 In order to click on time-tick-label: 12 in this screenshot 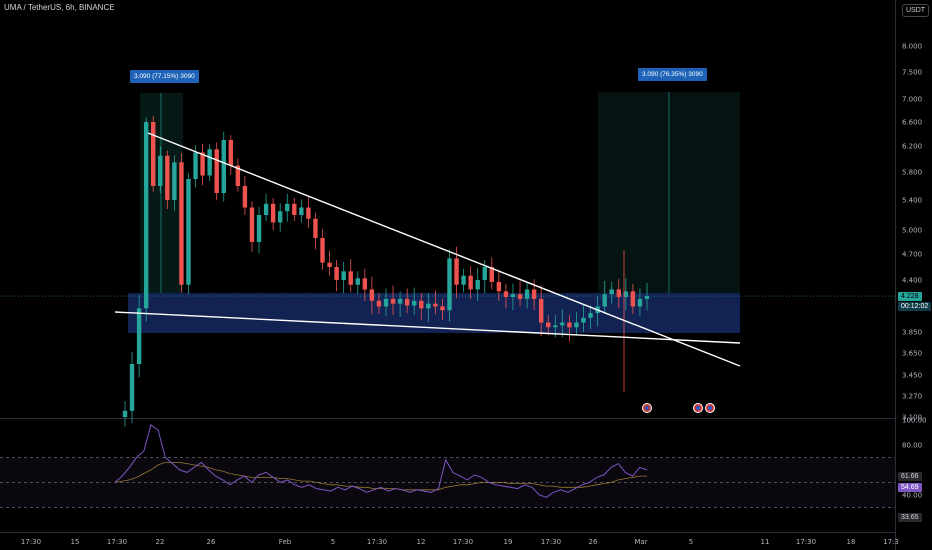, I will do `click(421, 542)`.